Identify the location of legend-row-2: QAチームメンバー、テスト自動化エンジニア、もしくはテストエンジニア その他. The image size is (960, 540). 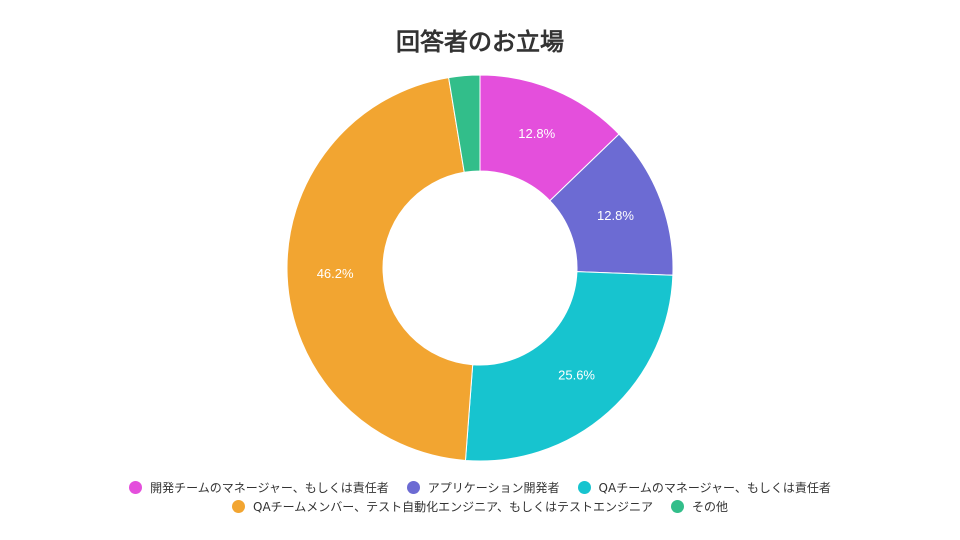
(480, 506).